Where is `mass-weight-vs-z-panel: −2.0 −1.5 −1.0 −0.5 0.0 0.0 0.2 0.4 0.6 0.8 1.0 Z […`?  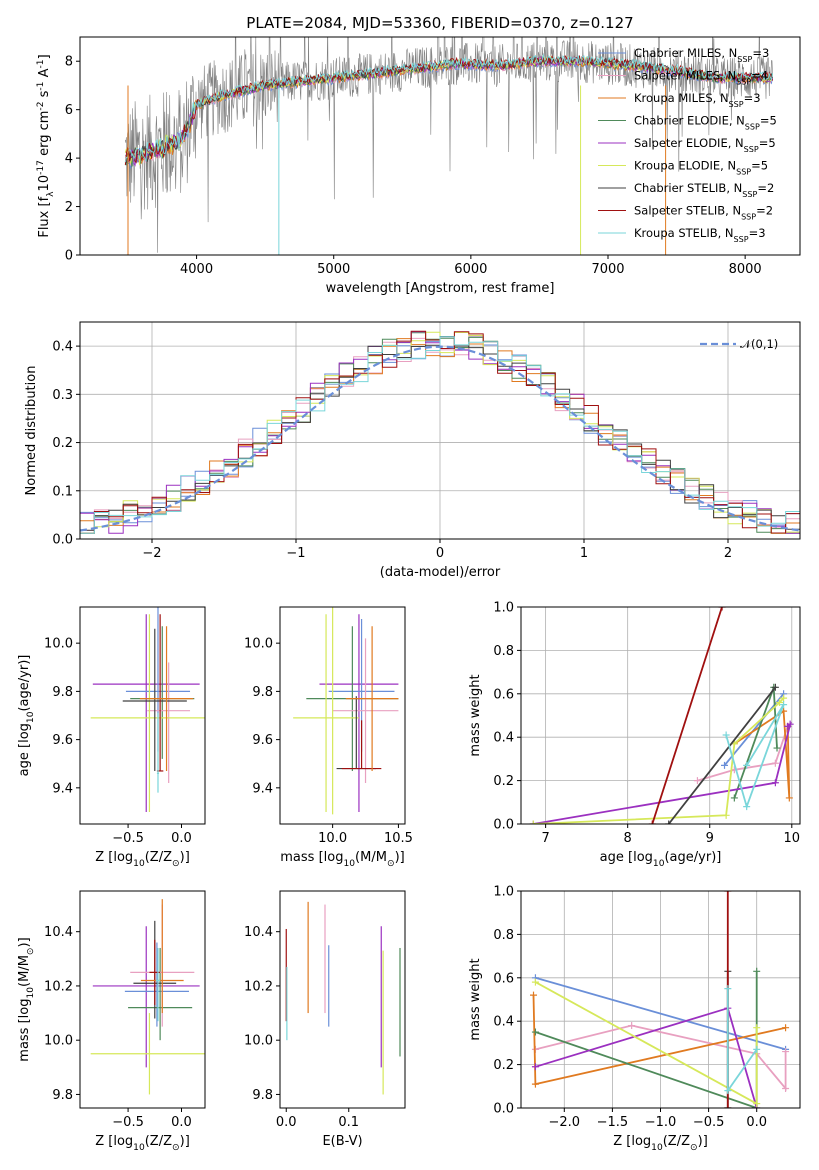 mass-weight-vs-z-panel: −2.0 −1.5 −1.0 −0.5 0.0 0.0 0.2 0.4 0.6 0.8 1.0 Z [… is located at coordinates (634, 1019).